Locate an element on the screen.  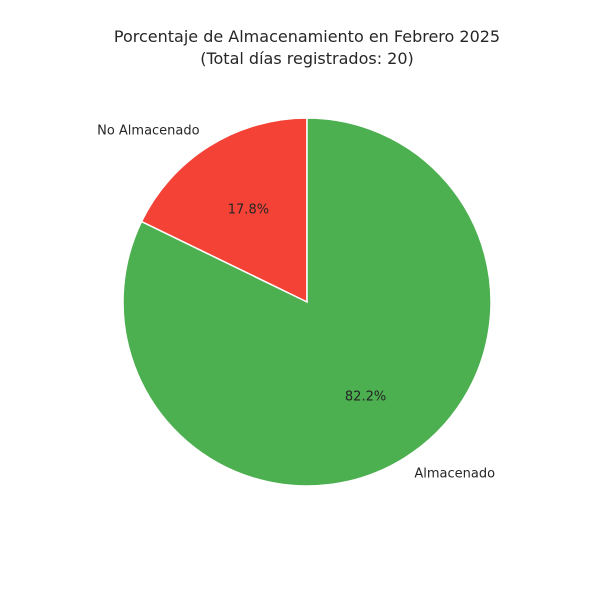
slice-label-no-almacenado: No Almacenado is located at coordinates (148, 130).